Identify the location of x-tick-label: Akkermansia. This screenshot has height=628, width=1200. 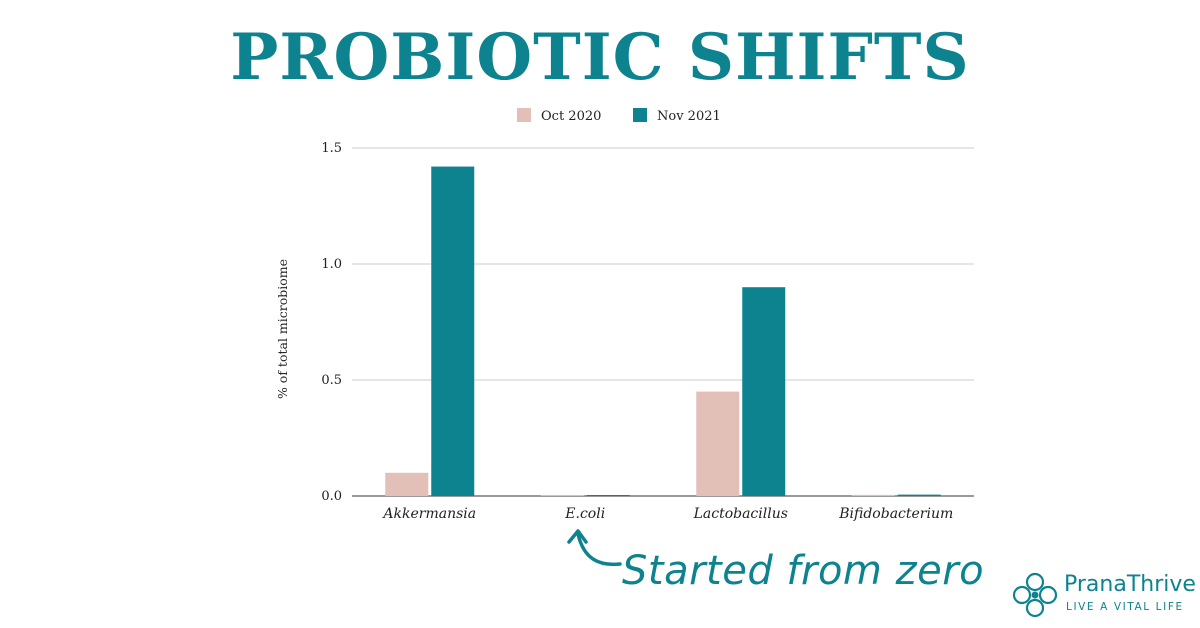
(428, 514).